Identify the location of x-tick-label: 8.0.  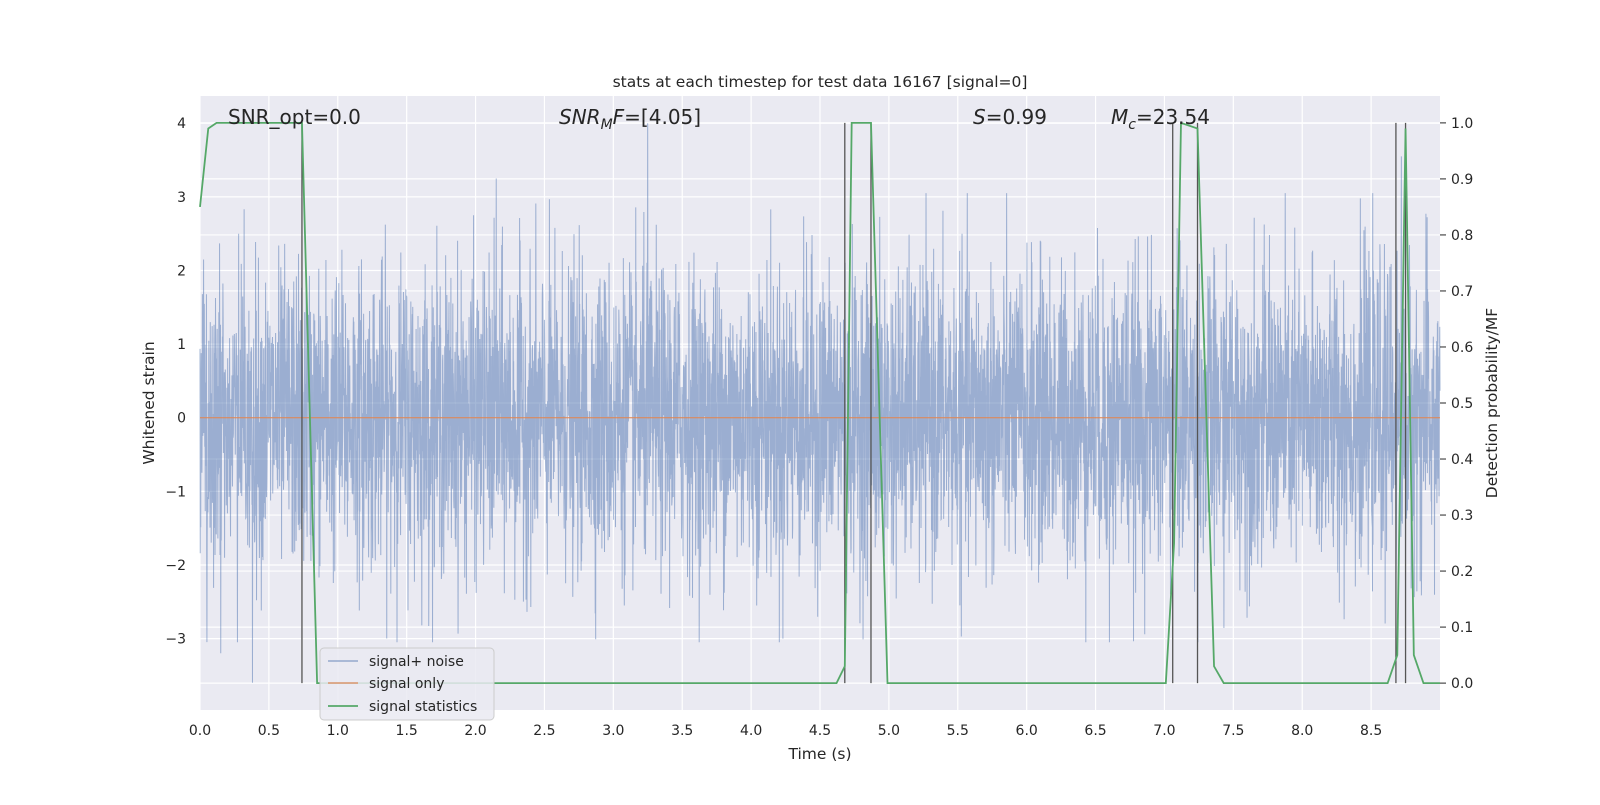
(1302, 731).